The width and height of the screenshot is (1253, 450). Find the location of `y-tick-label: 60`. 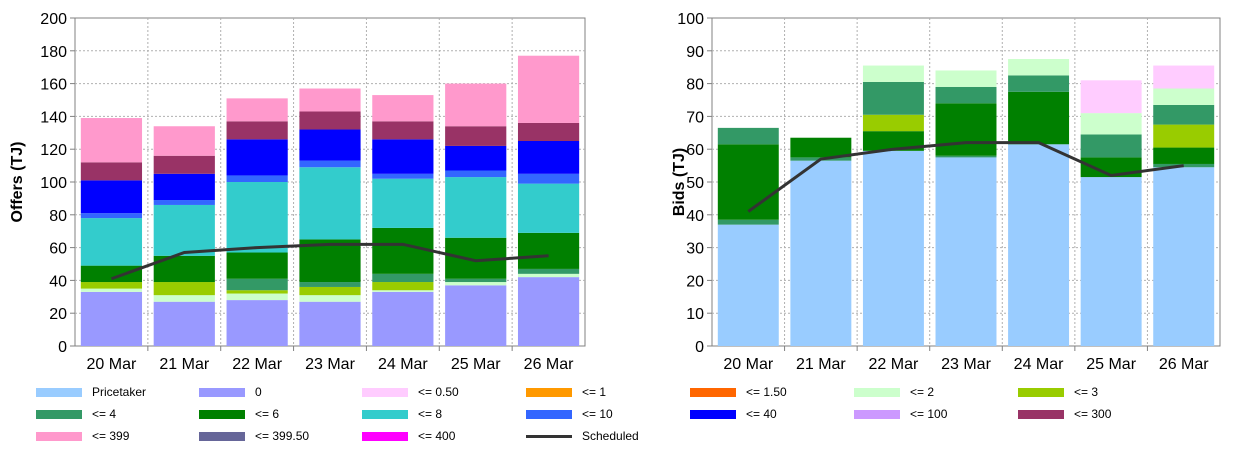

y-tick-label: 60 is located at coordinates (58, 249).